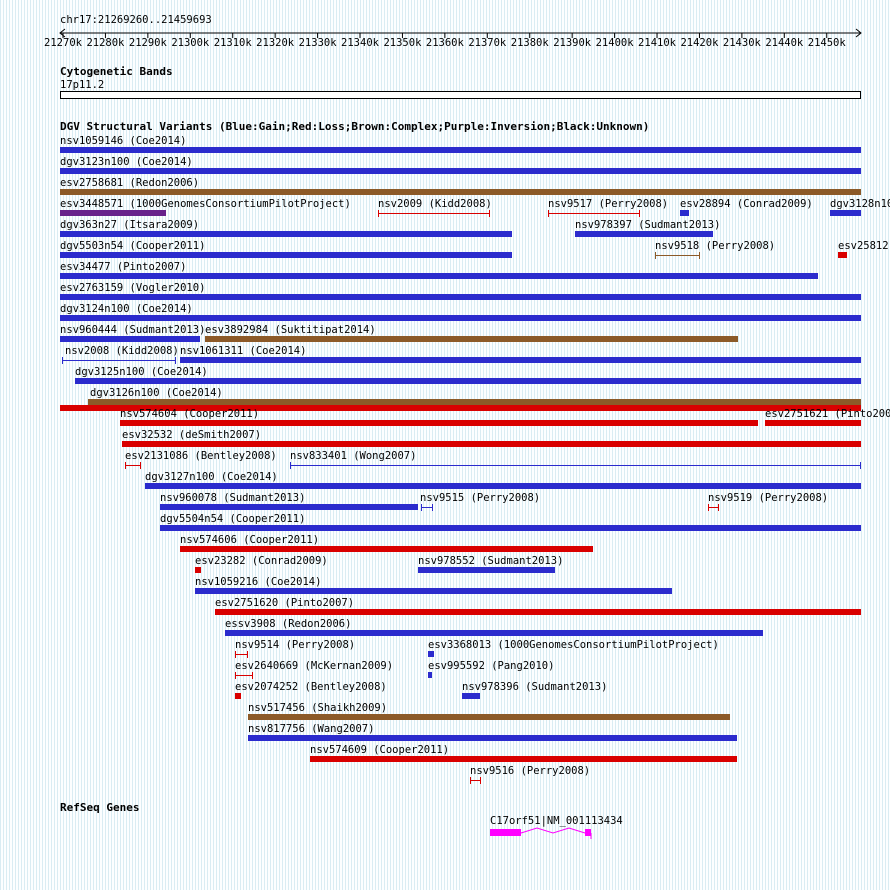  Describe the element at coordinates (491, 561) in the screenshot. I see `variant-label: nsv978552 (Sudmant2013)` at that location.